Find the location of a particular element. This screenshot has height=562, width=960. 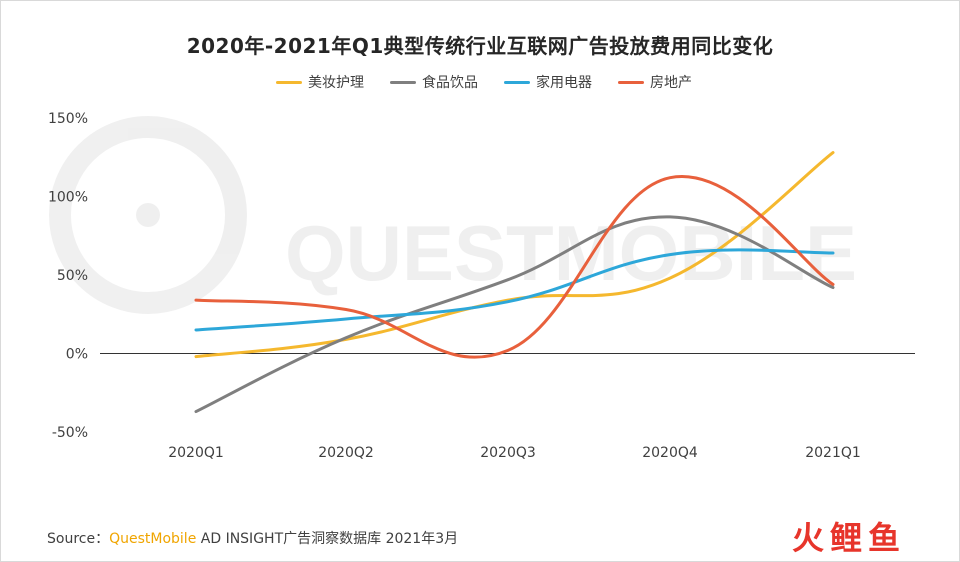

legend-item-0: 美妆护理 is located at coordinates (320, 82).